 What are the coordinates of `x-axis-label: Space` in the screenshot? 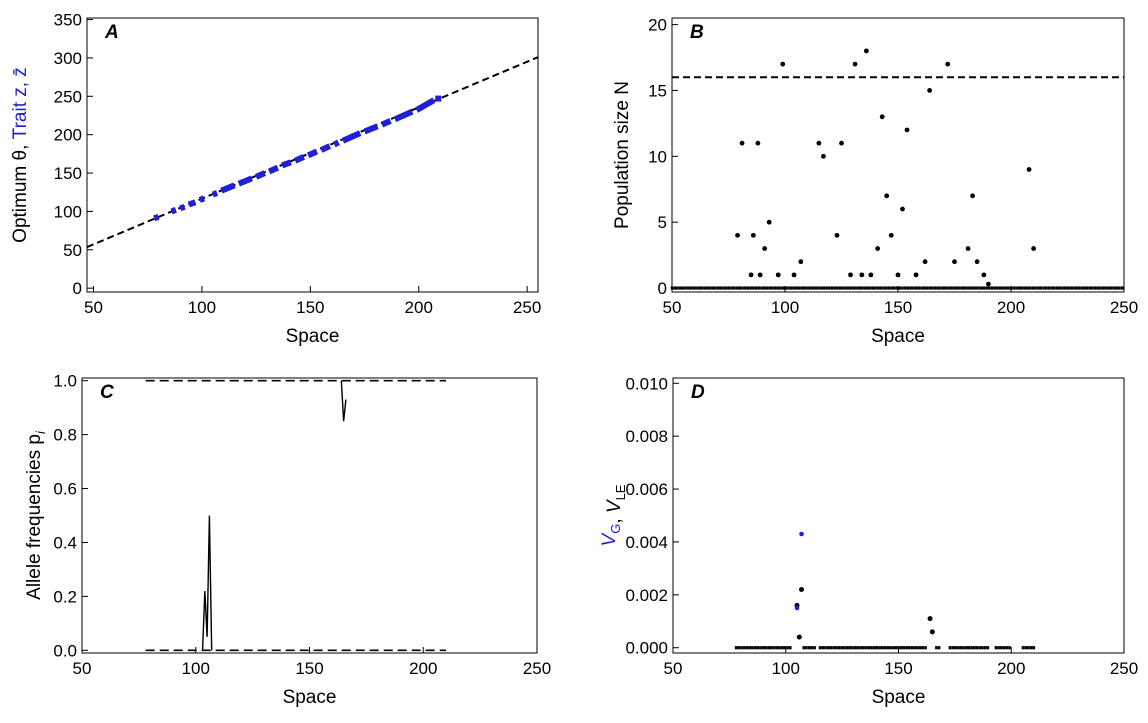 It's located at (310, 697).